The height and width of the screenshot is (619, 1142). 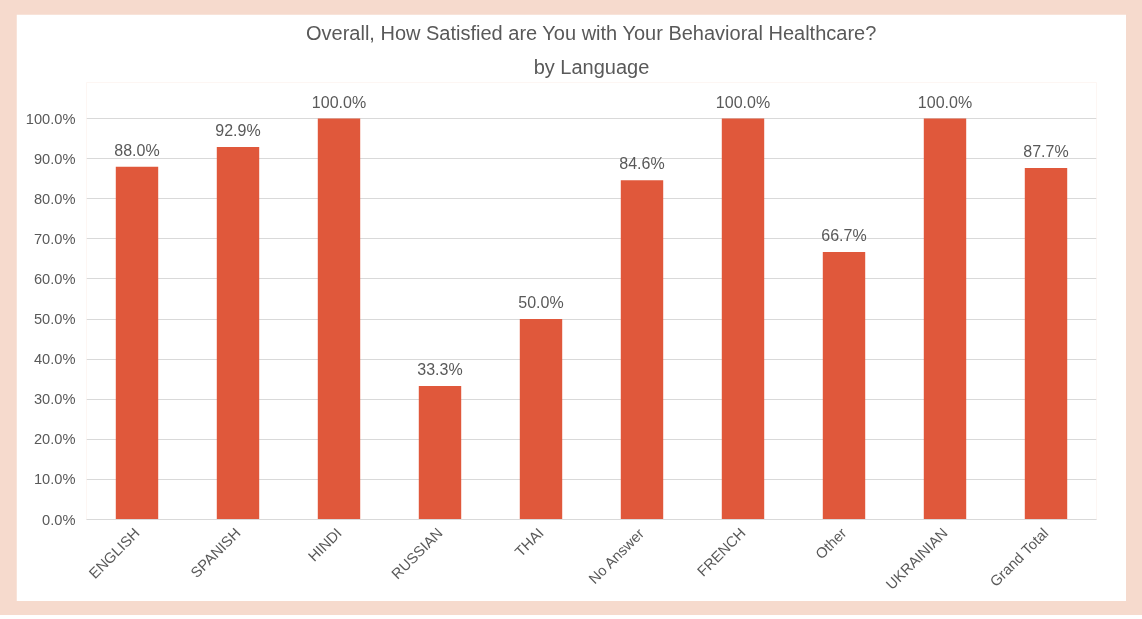 What do you see at coordinates (59, 519) in the screenshot?
I see `y-tick-label: 0.0%` at bounding box center [59, 519].